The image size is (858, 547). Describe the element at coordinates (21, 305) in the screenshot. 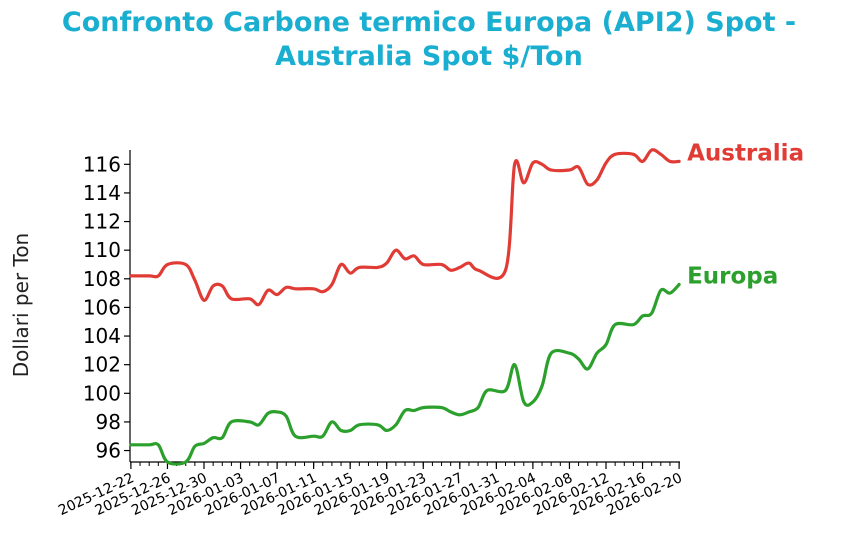

I see `y-axis-label: Dollari per Ton` at that location.